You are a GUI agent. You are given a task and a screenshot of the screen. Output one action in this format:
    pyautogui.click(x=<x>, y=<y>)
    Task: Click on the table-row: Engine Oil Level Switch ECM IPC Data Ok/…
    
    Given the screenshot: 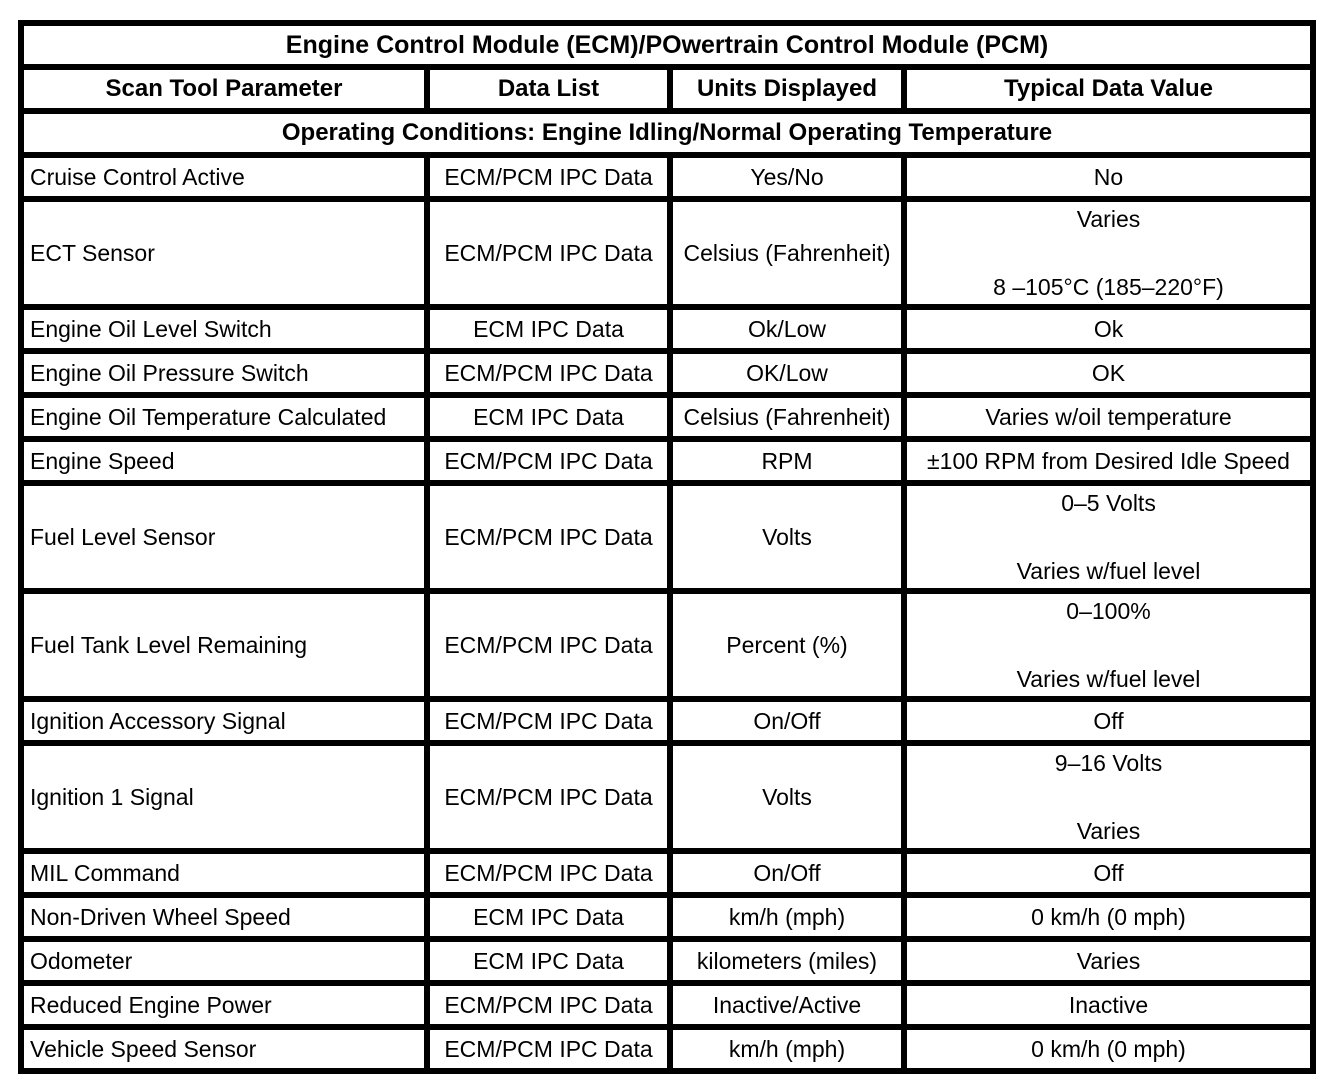 What is the action you would take?
    pyautogui.click(x=667, y=329)
    